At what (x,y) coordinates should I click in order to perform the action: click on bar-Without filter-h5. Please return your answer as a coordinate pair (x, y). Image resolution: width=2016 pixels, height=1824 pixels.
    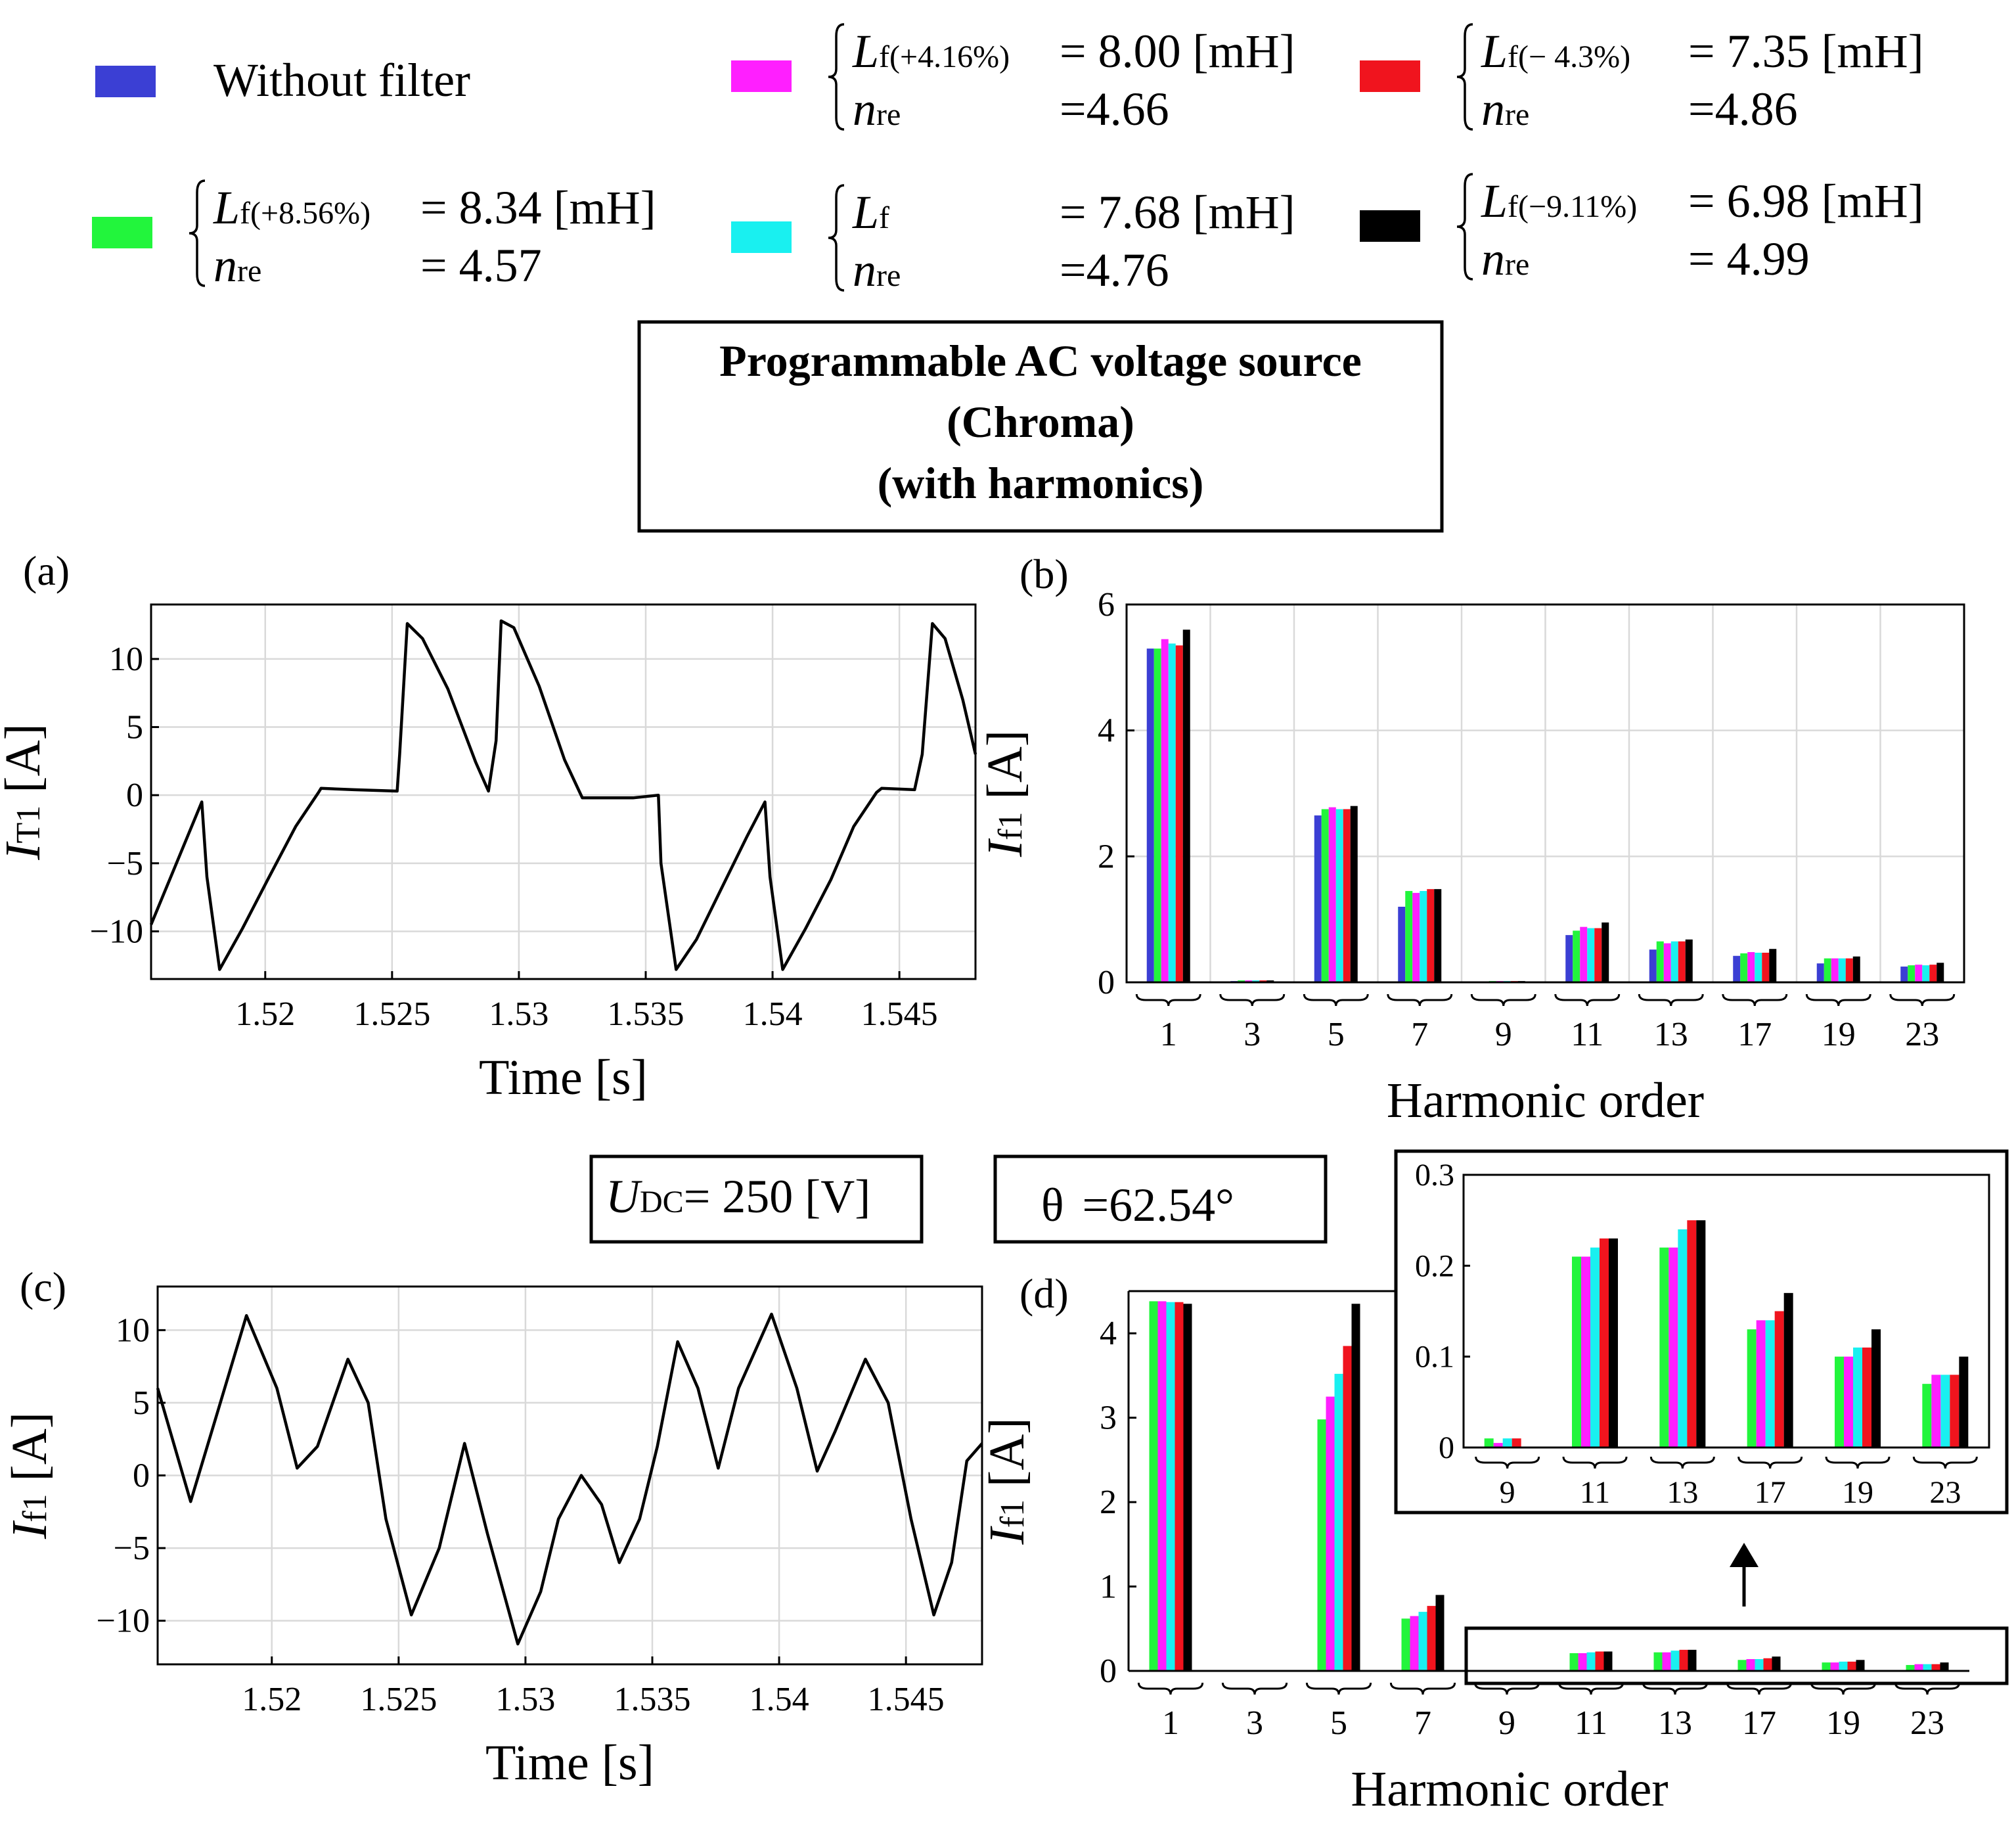
    Looking at the image, I should click on (1318, 898).